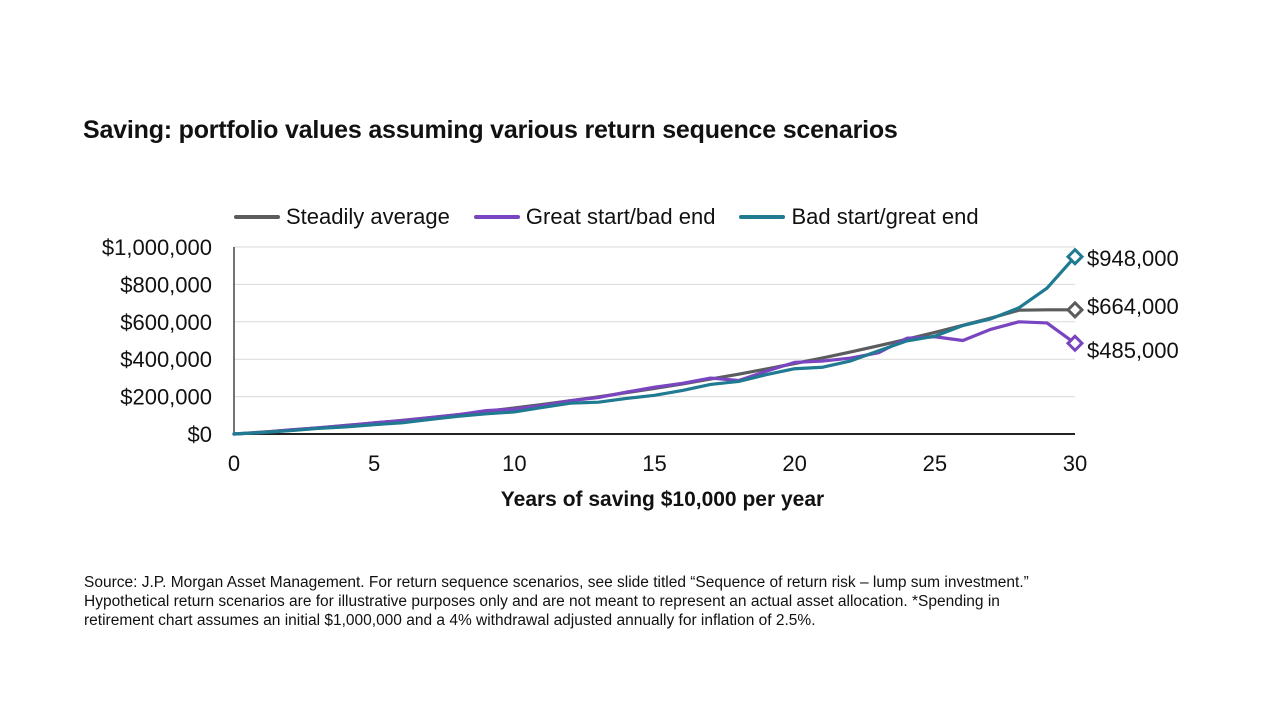  I want to click on legend-item-steady: Steadily average, so click(342, 217).